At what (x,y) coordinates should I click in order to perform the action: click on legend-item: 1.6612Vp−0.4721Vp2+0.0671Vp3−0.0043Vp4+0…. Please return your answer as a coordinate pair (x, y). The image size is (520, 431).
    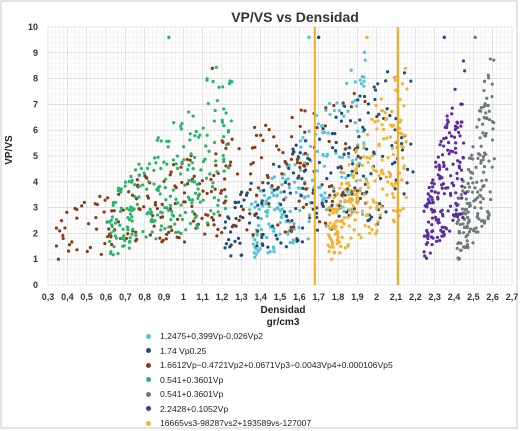
    Looking at the image, I should click on (316, 365).